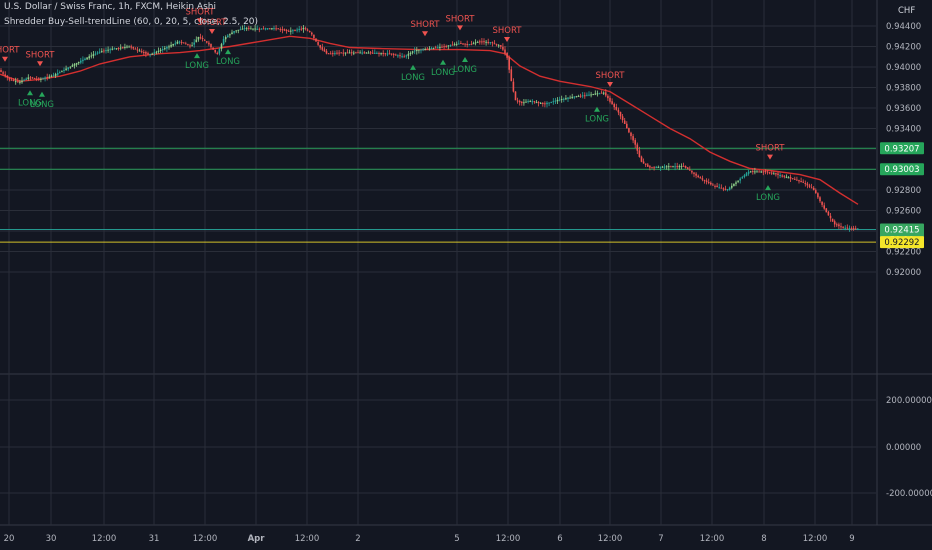  I want to click on time-tick-label: 7, so click(660, 539).